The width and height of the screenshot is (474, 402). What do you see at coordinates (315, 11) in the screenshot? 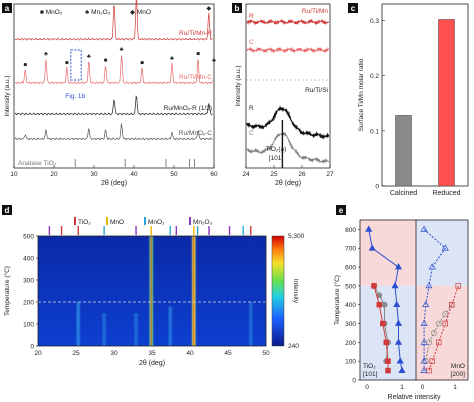
I see `panel-b-name-top: Ru/Ti/Mn` at bounding box center [315, 11].